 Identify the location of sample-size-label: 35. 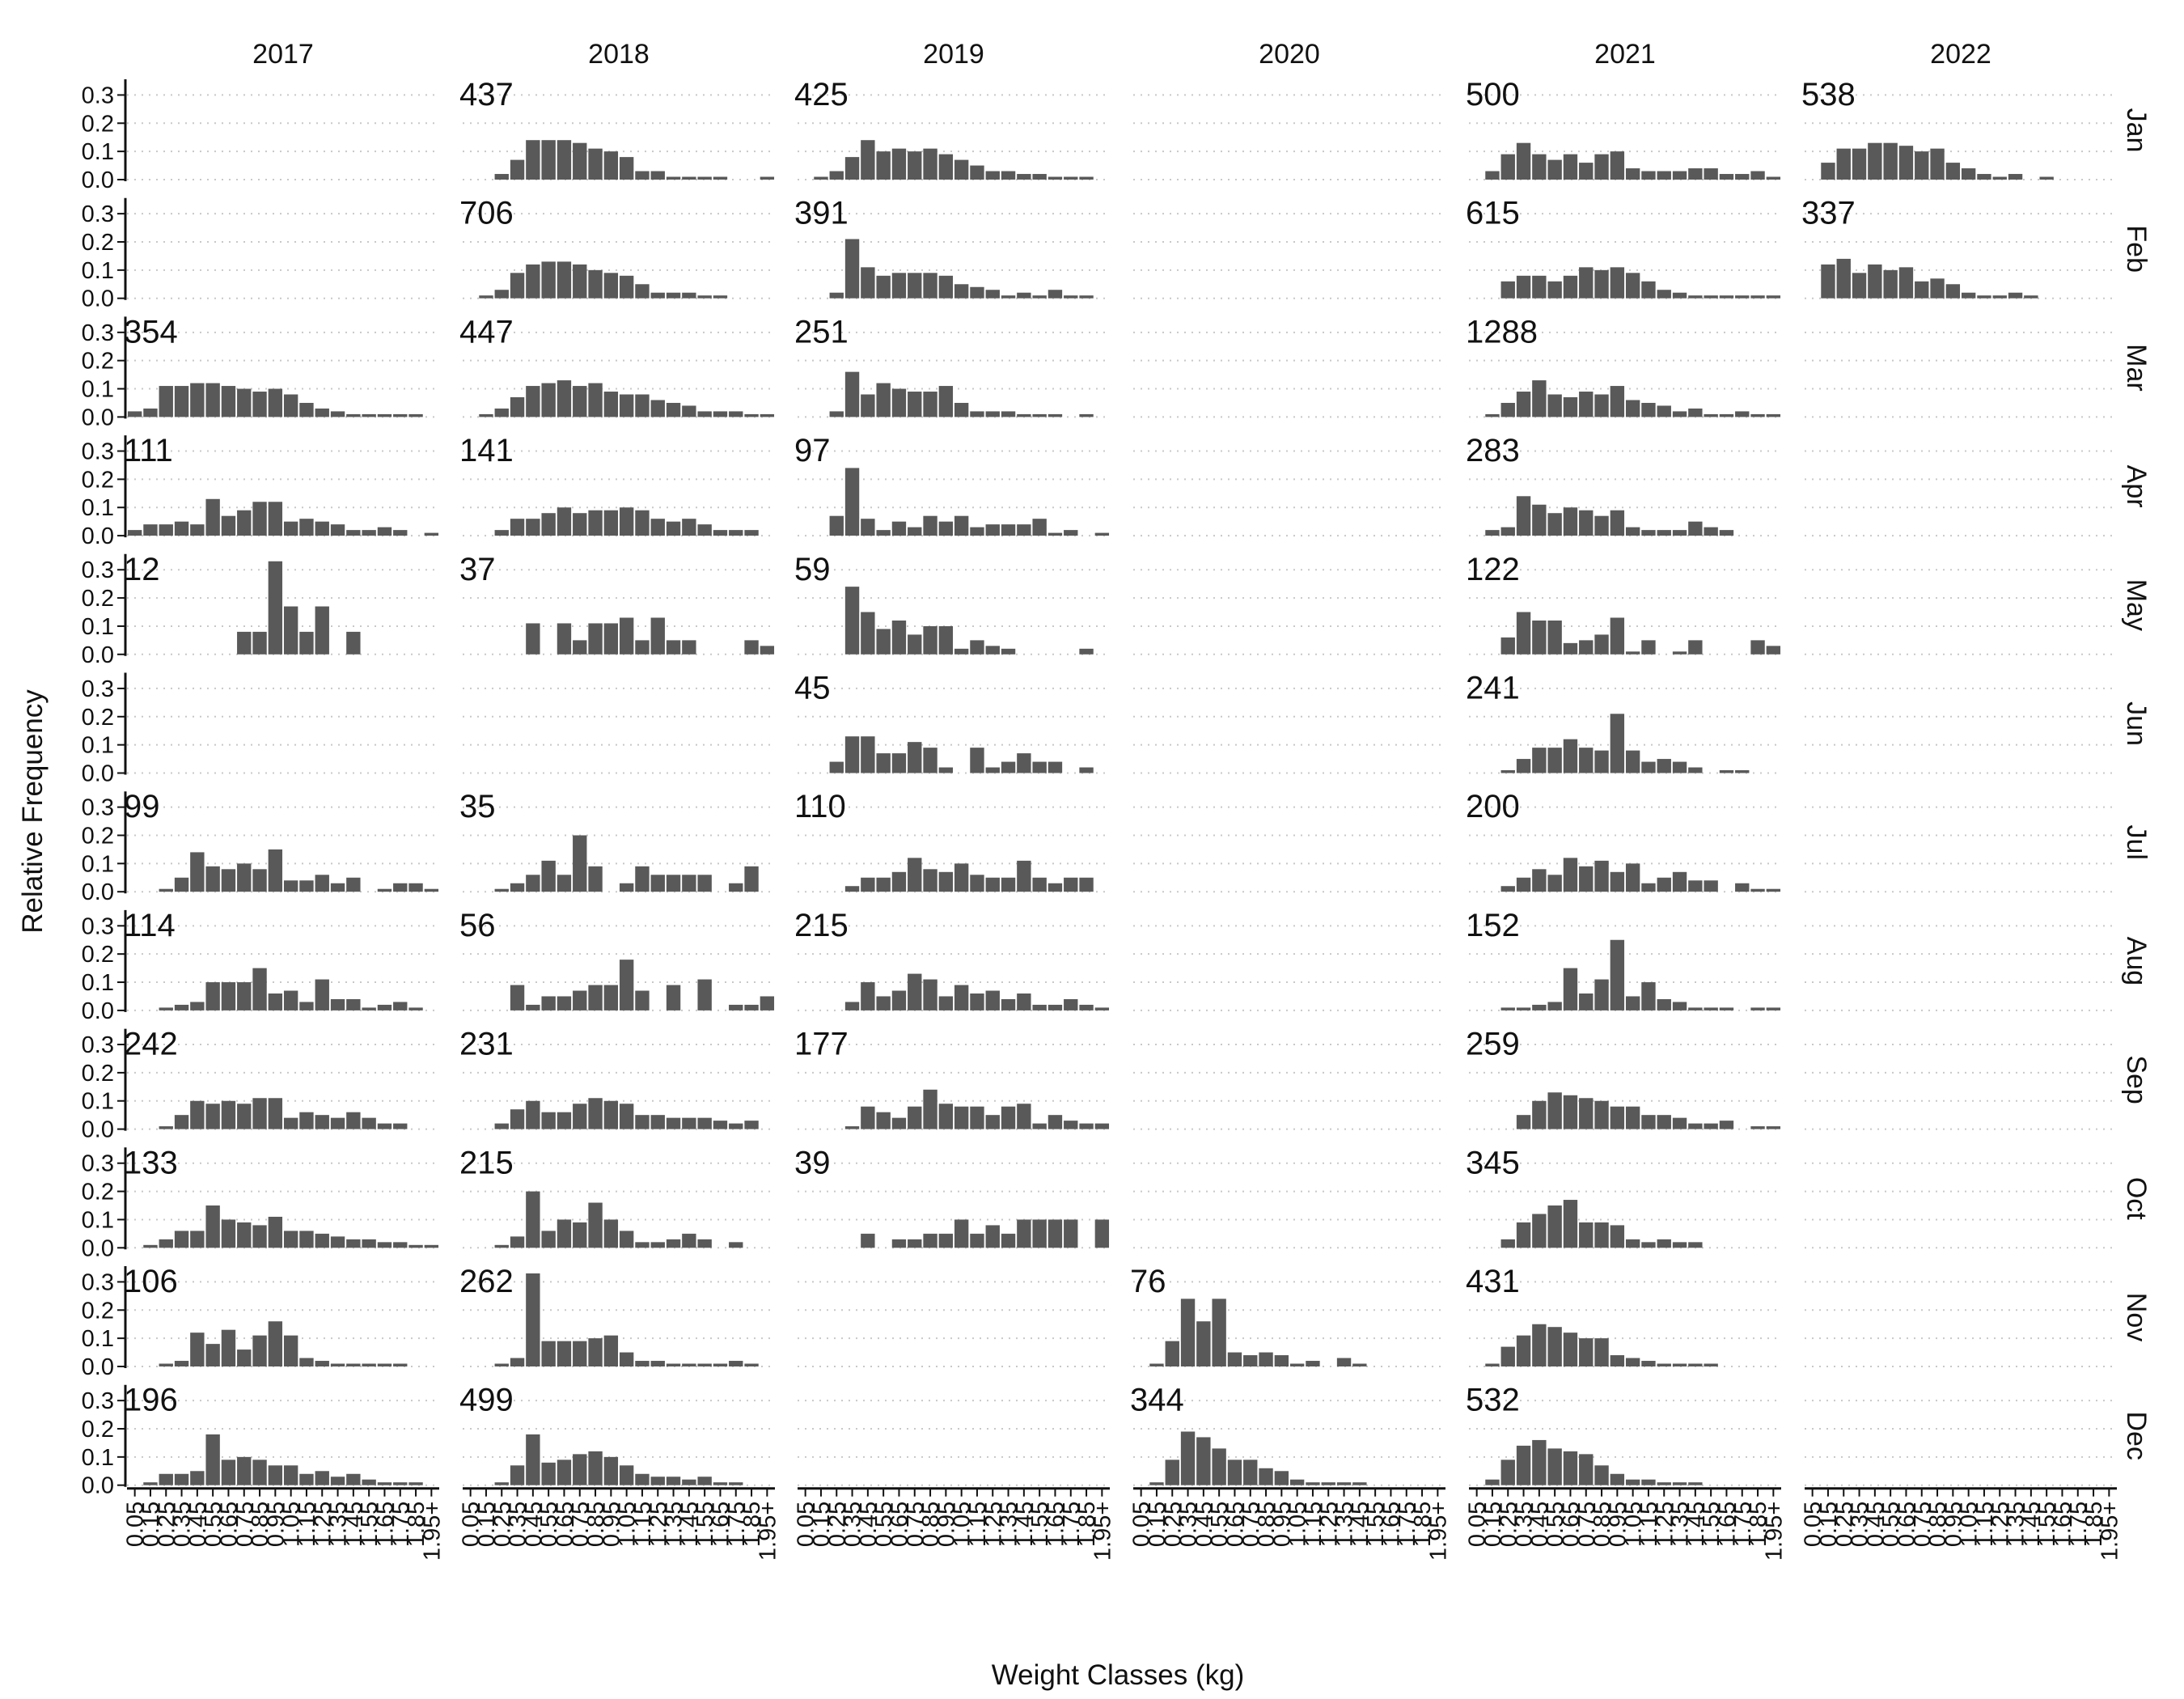
(478, 806).